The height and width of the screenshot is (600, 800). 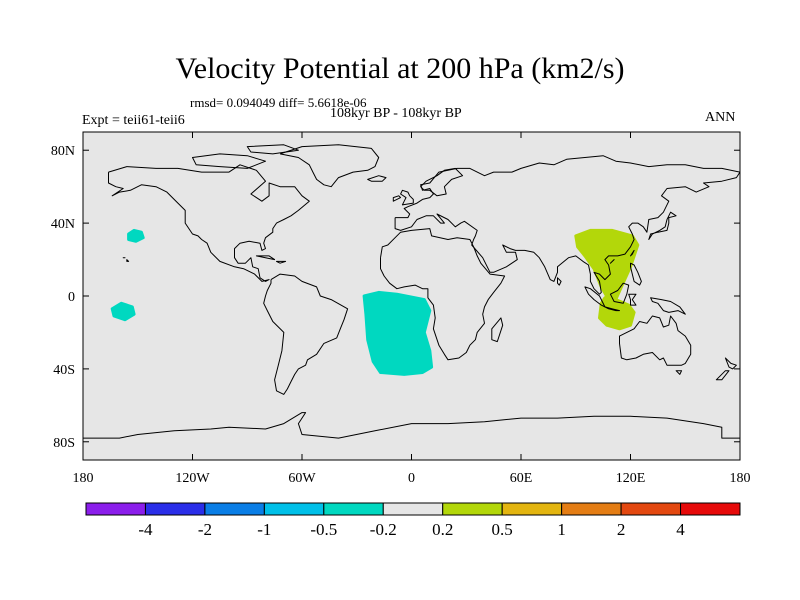 What do you see at coordinates (306, 334) in the screenshot?
I see `coastline-south-america` at bounding box center [306, 334].